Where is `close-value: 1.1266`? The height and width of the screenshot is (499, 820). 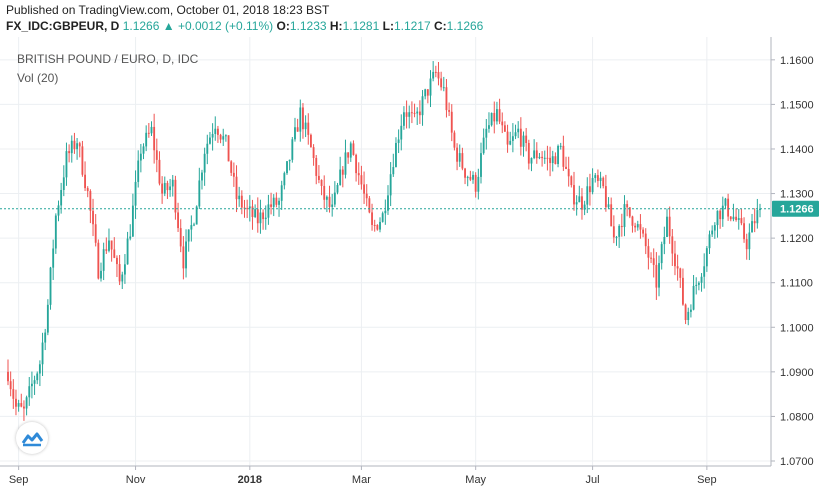
close-value: 1.1266 is located at coordinates (465, 26).